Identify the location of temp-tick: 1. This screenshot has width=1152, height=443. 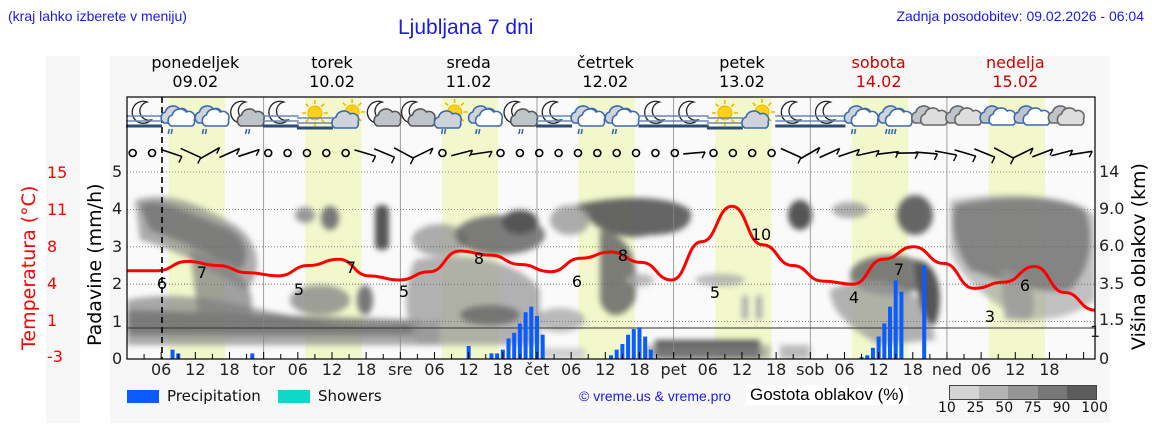
(52, 320).